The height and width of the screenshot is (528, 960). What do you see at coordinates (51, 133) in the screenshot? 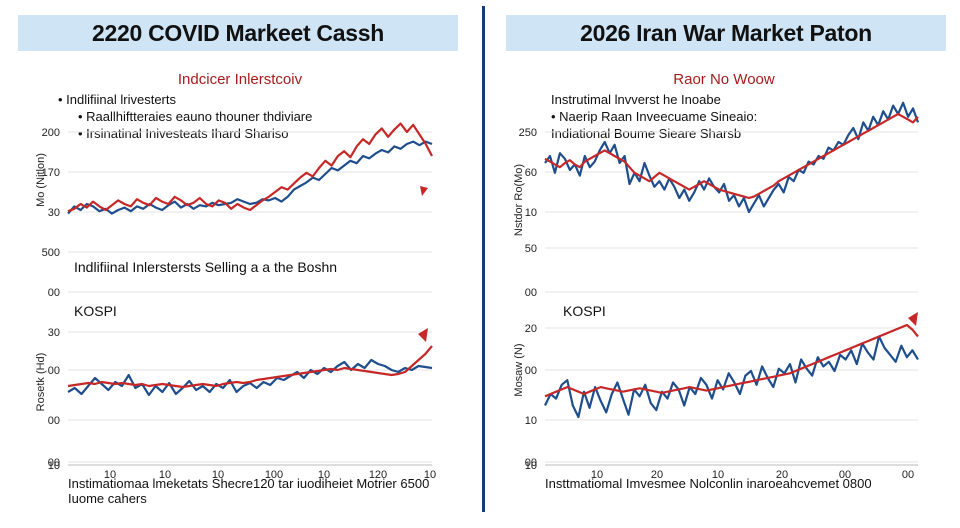
I see `y-tick-label: 200` at bounding box center [51, 133].